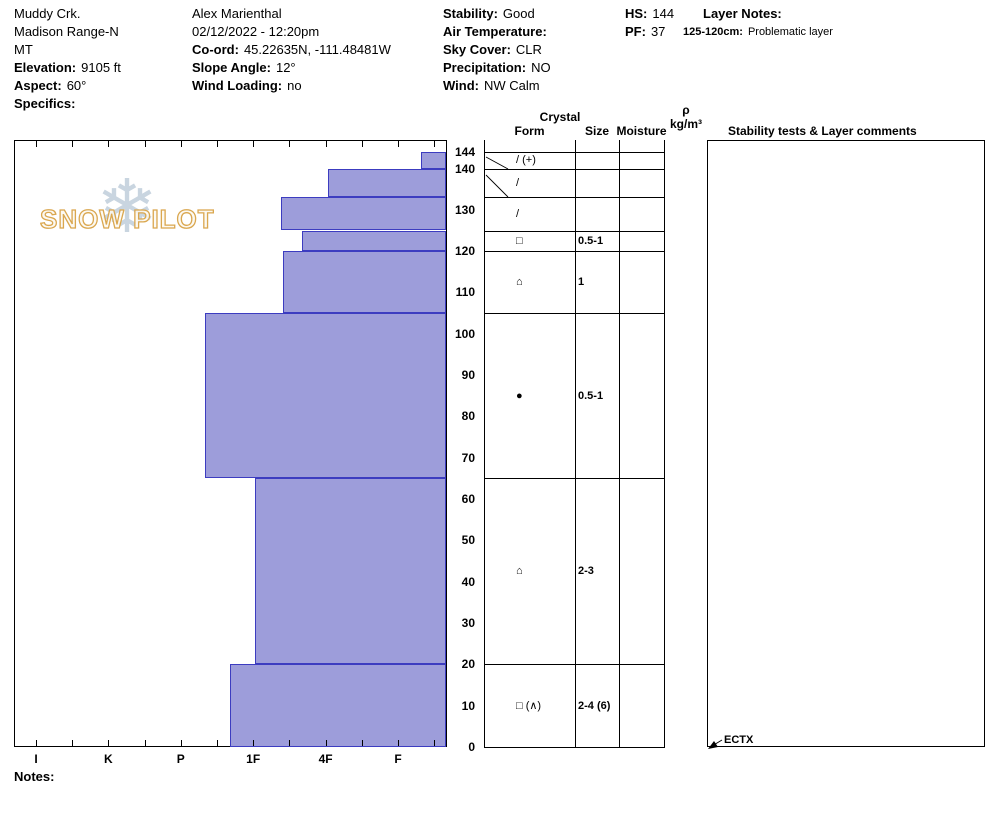 This screenshot has width=994, height=840. What do you see at coordinates (180, 759) in the screenshot?
I see `hardness-scale-label: P` at bounding box center [180, 759].